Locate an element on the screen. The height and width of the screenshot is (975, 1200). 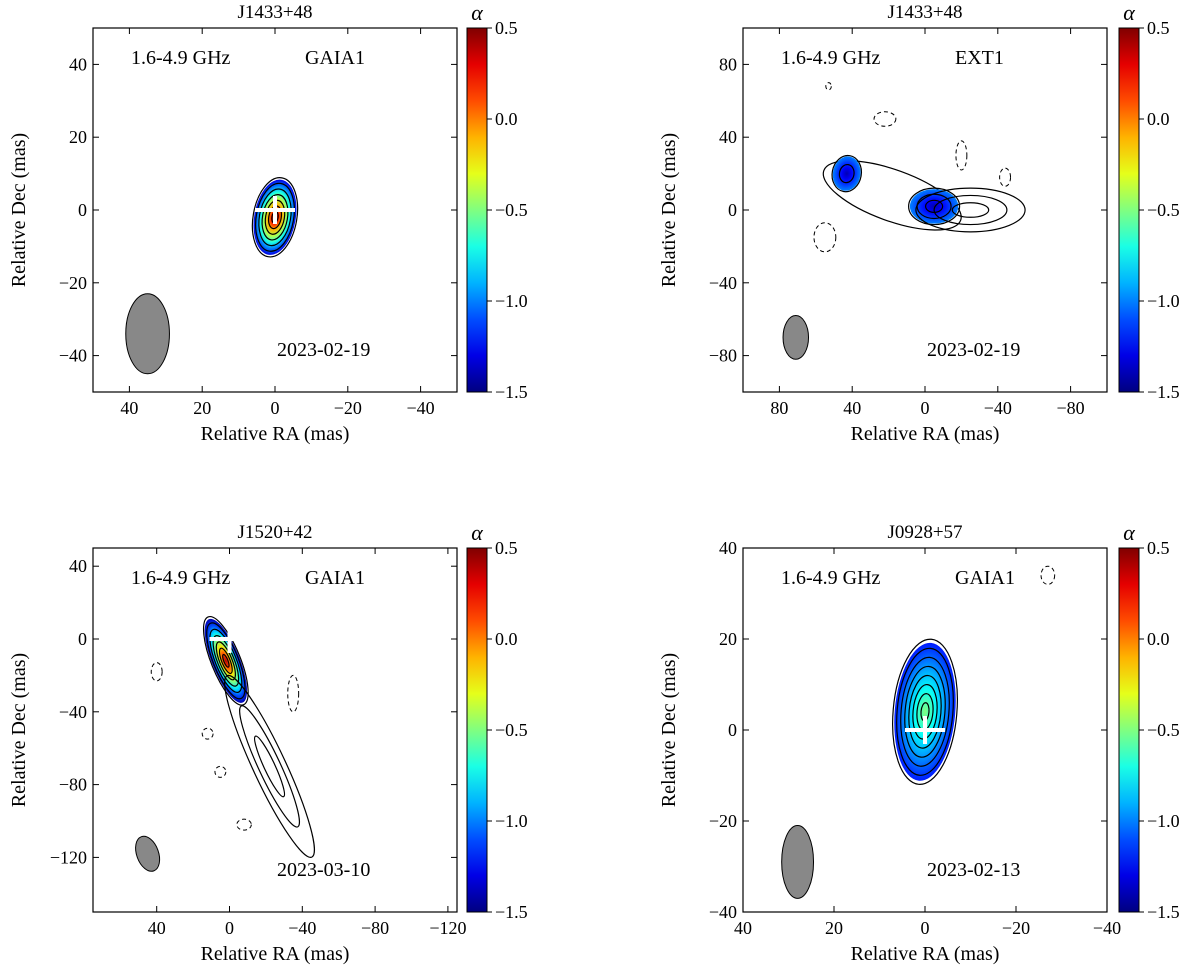
y-tick-label: 20 is located at coordinates (78, 137).